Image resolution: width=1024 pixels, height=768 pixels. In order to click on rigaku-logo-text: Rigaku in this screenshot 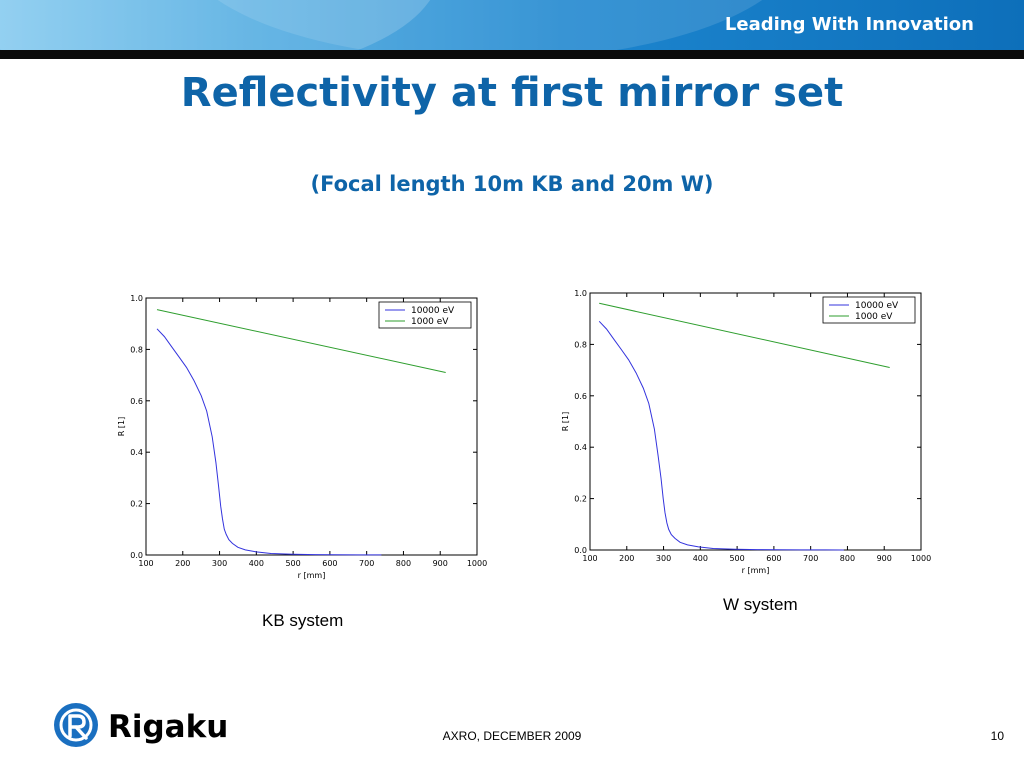, I will do `click(168, 727)`.